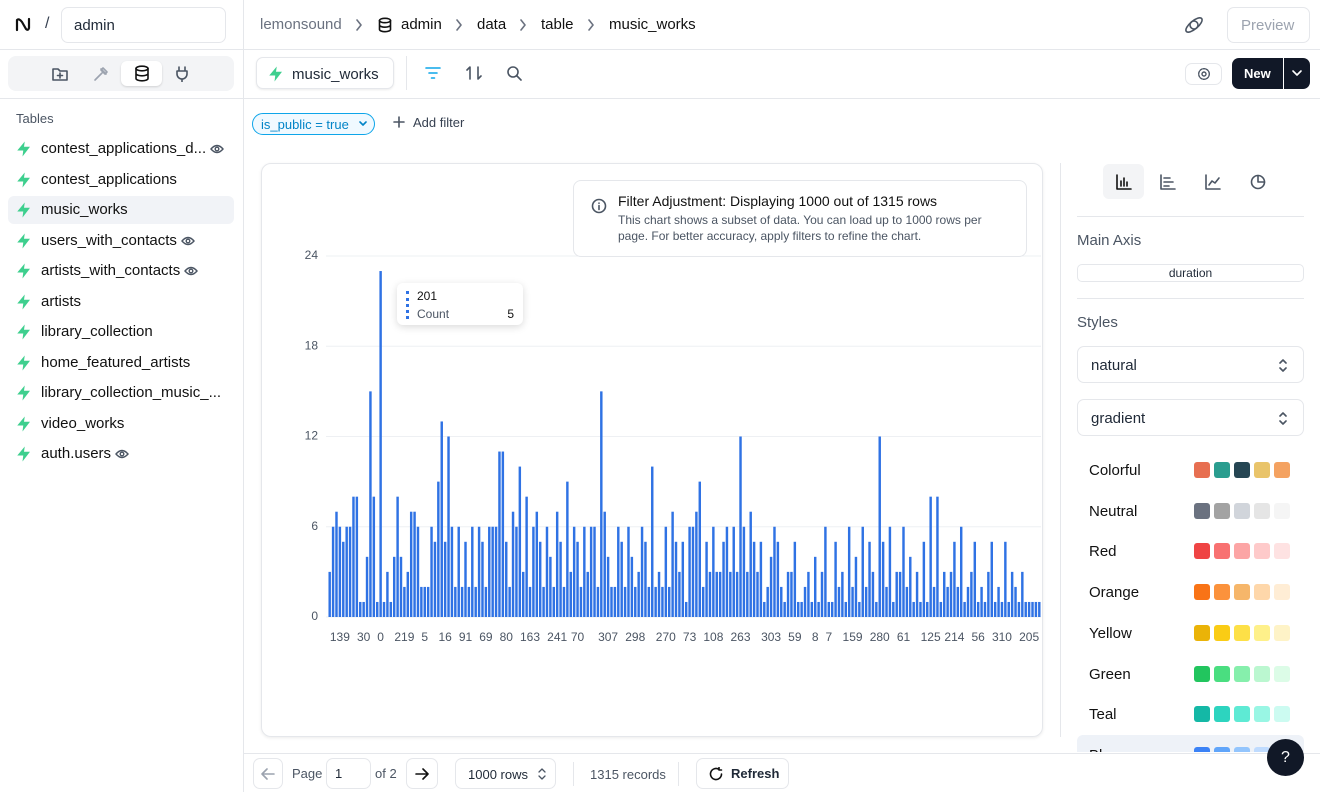 The height and width of the screenshot is (792, 1320). Describe the element at coordinates (474, 73) in the screenshot. I see `sort-icon` at that location.